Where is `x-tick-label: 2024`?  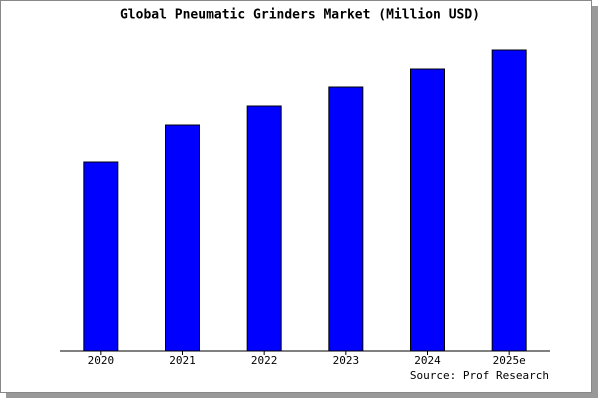 x-tick-label: 2024 is located at coordinates (427, 360).